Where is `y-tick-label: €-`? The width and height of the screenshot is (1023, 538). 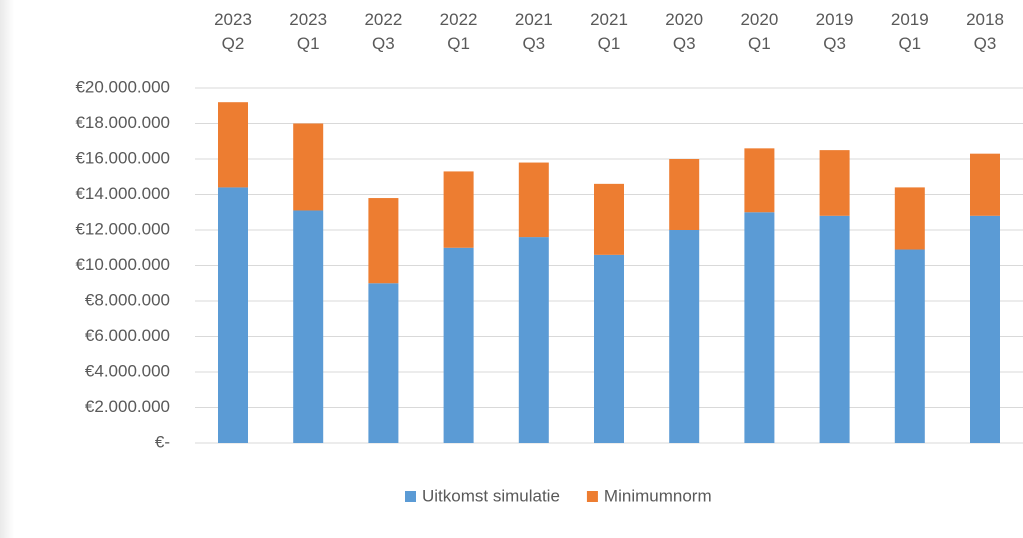 y-tick-label: €- is located at coordinates (162, 441).